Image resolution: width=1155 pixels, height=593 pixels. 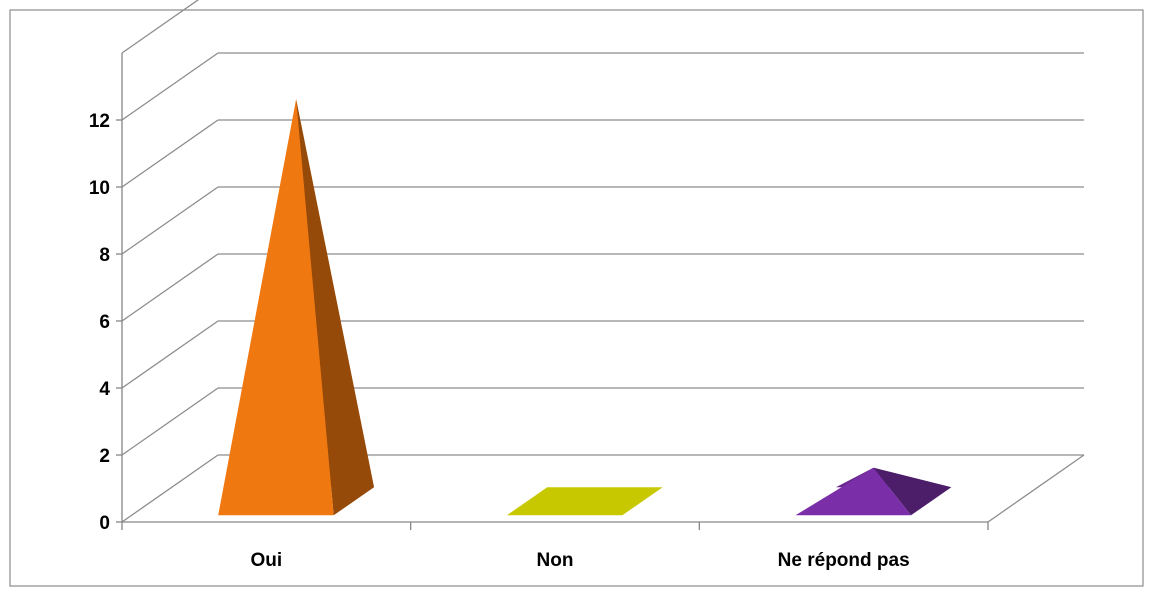 What do you see at coordinates (104, 523) in the screenshot?
I see `y-tick-label-0: 0` at bounding box center [104, 523].